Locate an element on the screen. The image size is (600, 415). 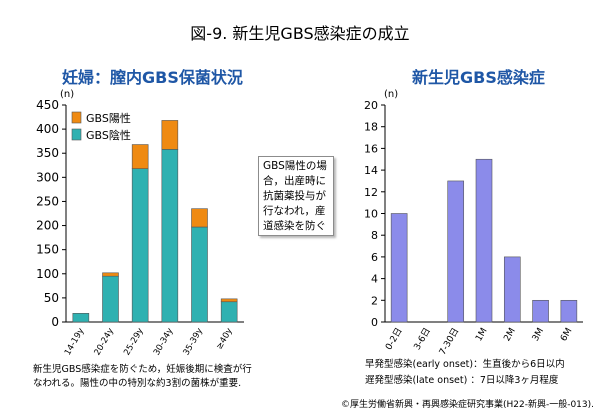
left-y-tick-label: 350 is located at coordinates (47, 153).